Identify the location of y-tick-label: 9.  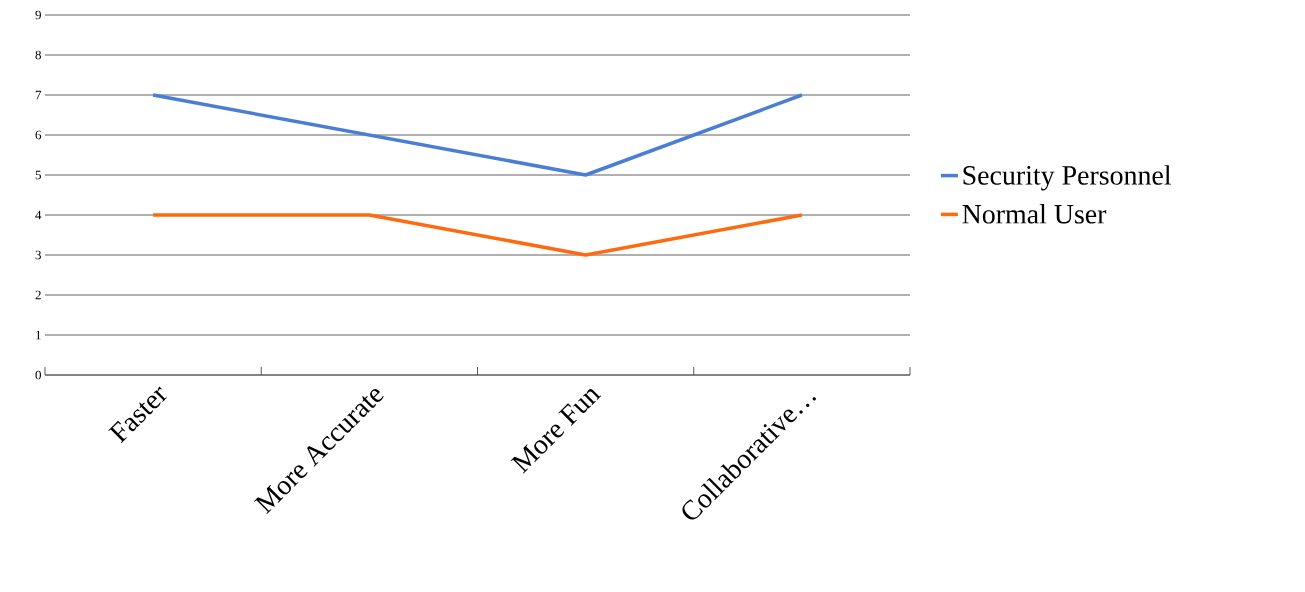
(38, 15).